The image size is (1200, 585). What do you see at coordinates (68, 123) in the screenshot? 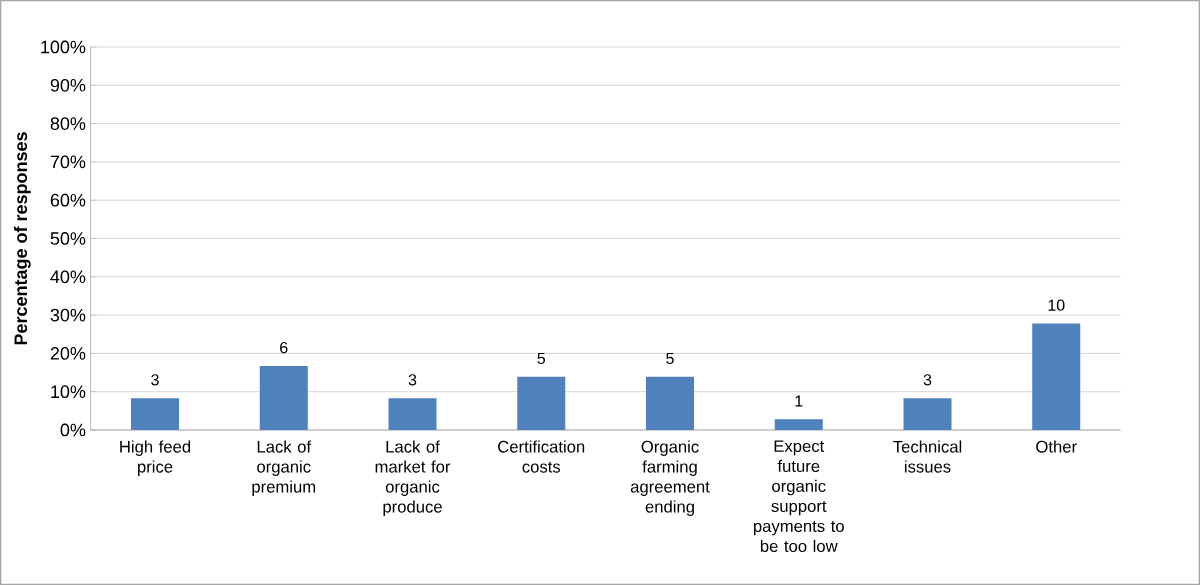
I see `y-tick-label: 80%` at bounding box center [68, 123].